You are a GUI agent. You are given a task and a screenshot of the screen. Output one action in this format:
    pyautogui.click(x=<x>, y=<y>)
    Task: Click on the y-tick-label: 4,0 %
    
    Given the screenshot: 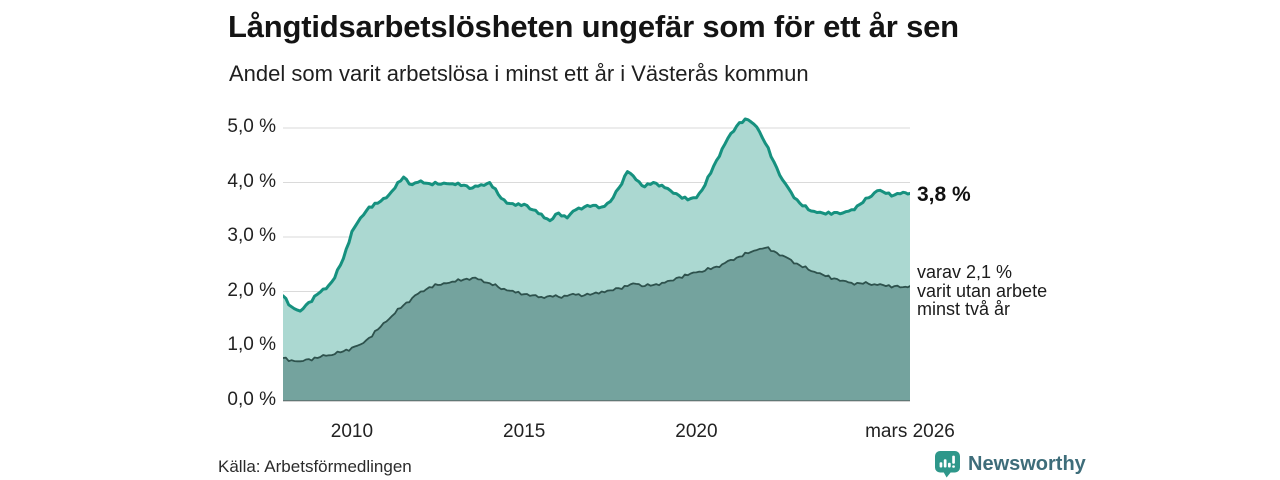 What is the action you would take?
    pyautogui.click(x=251, y=181)
    